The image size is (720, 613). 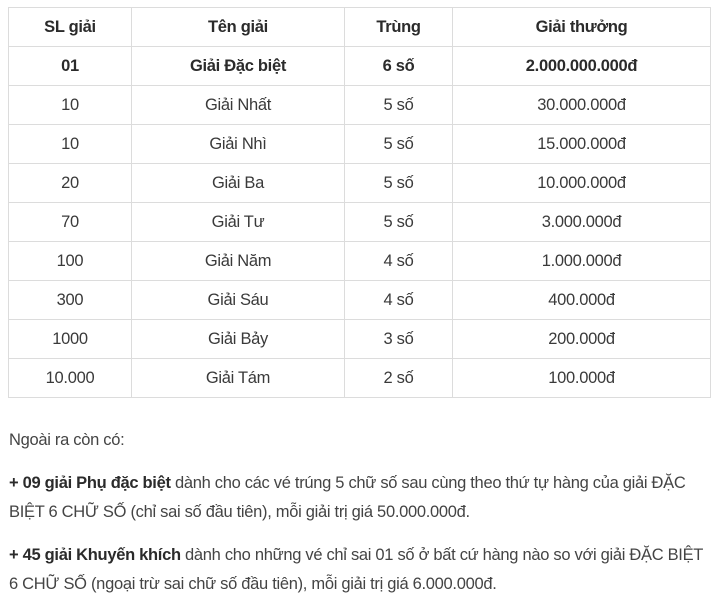 I want to click on cell-quantity: 20, so click(x=70, y=183).